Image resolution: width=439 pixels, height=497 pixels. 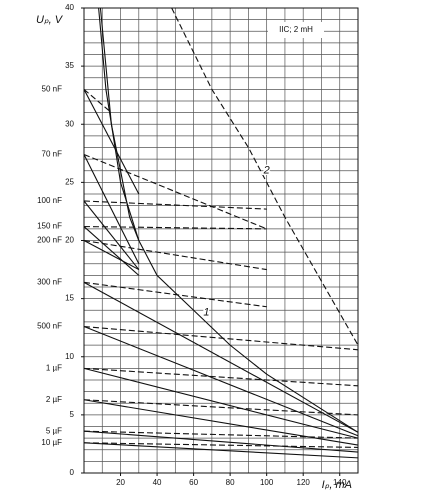 I want to click on capacitor-label: 100 nF, so click(x=49, y=200).